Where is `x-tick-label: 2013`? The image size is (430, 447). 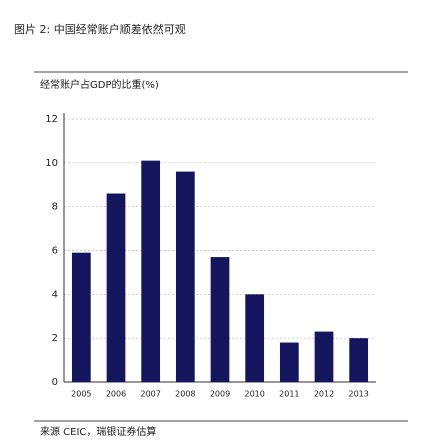
x-tick-label: 2013 is located at coordinates (358, 394).